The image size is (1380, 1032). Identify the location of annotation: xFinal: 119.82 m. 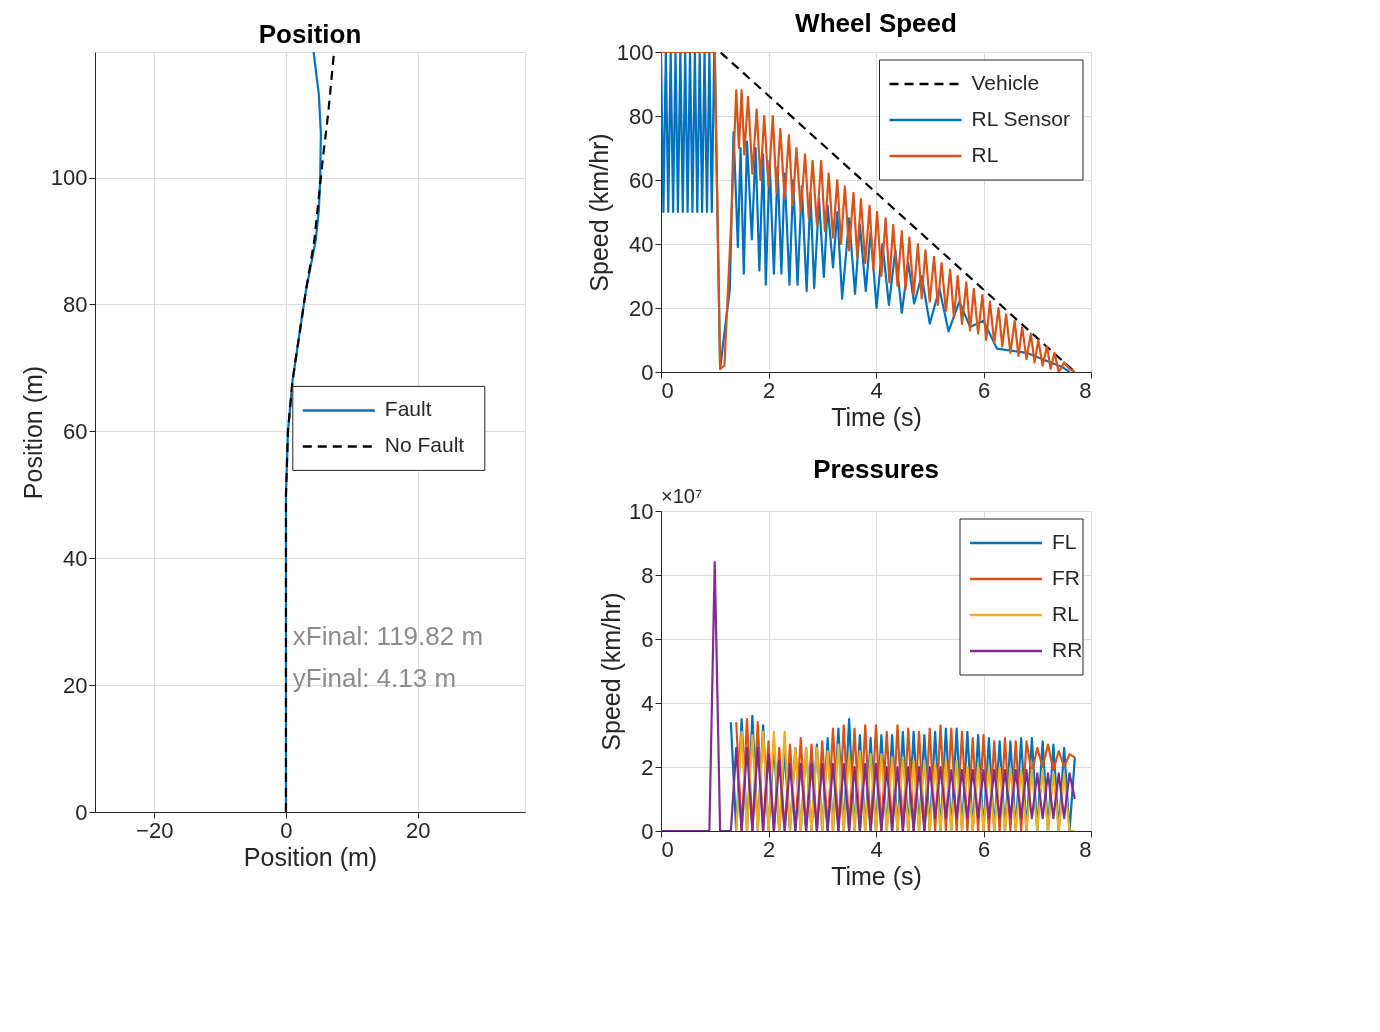
(388, 636).